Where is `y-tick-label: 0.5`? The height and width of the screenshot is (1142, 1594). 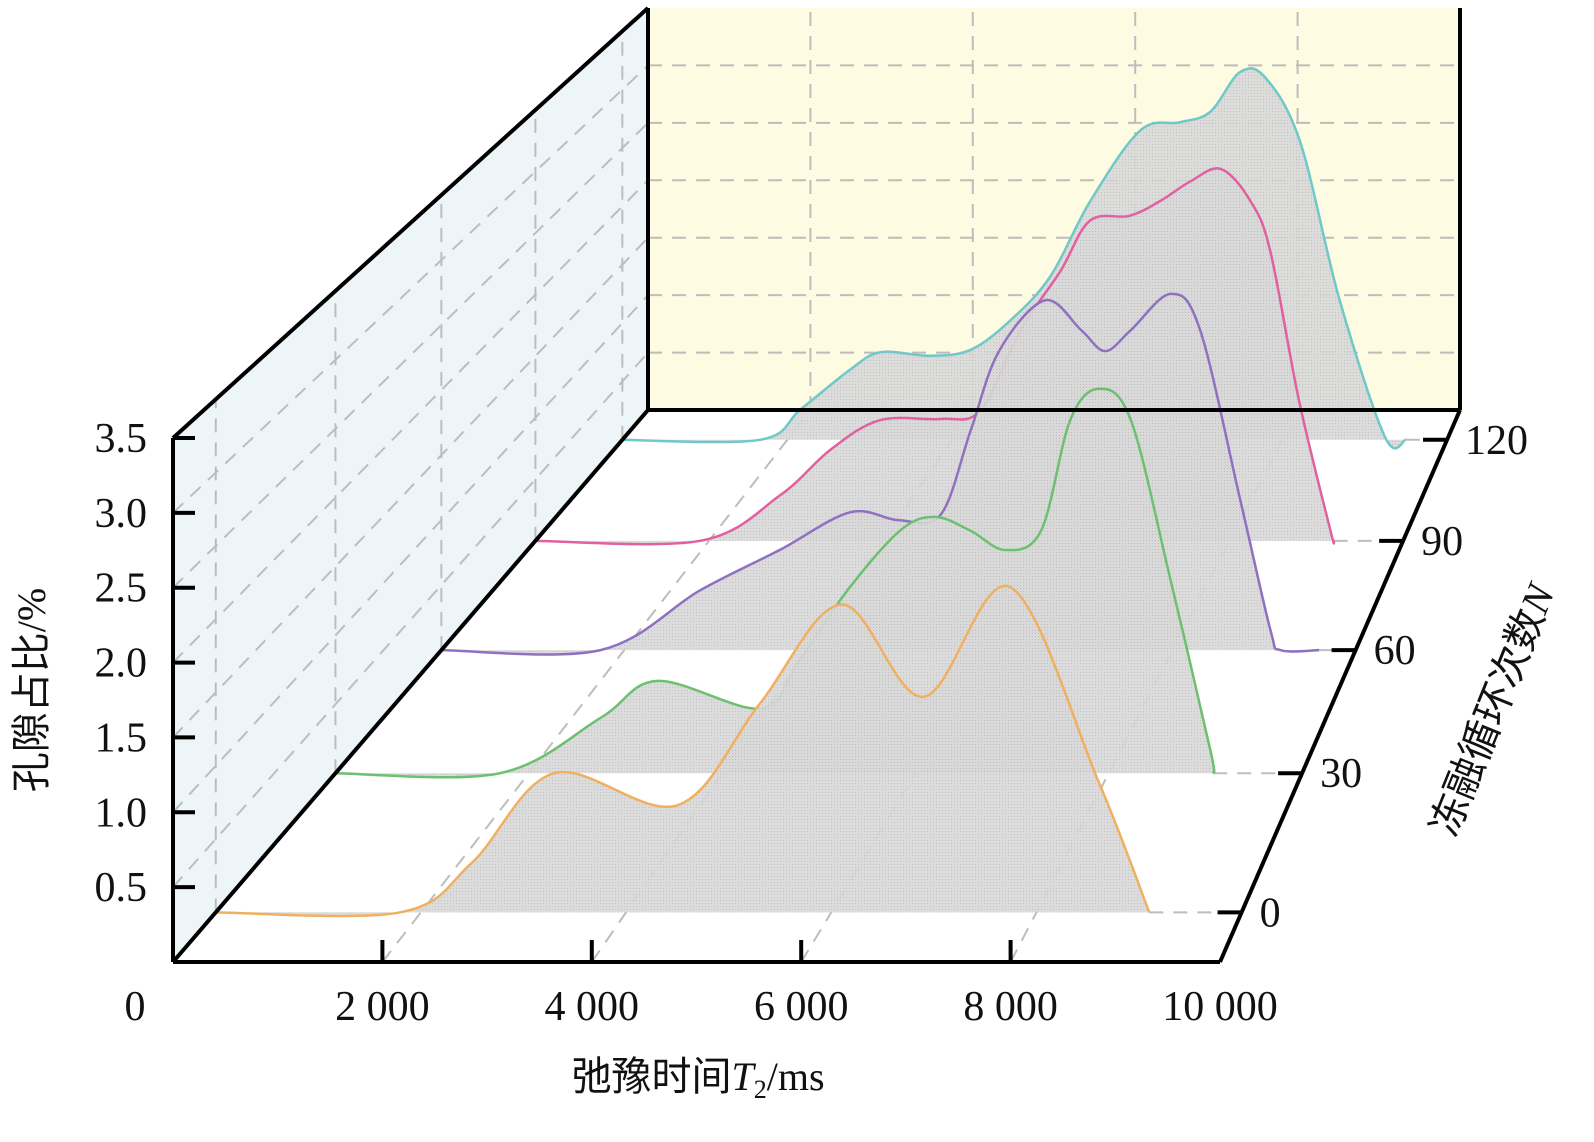
y-tick-label: 0.5 is located at coordinates (121, 888).